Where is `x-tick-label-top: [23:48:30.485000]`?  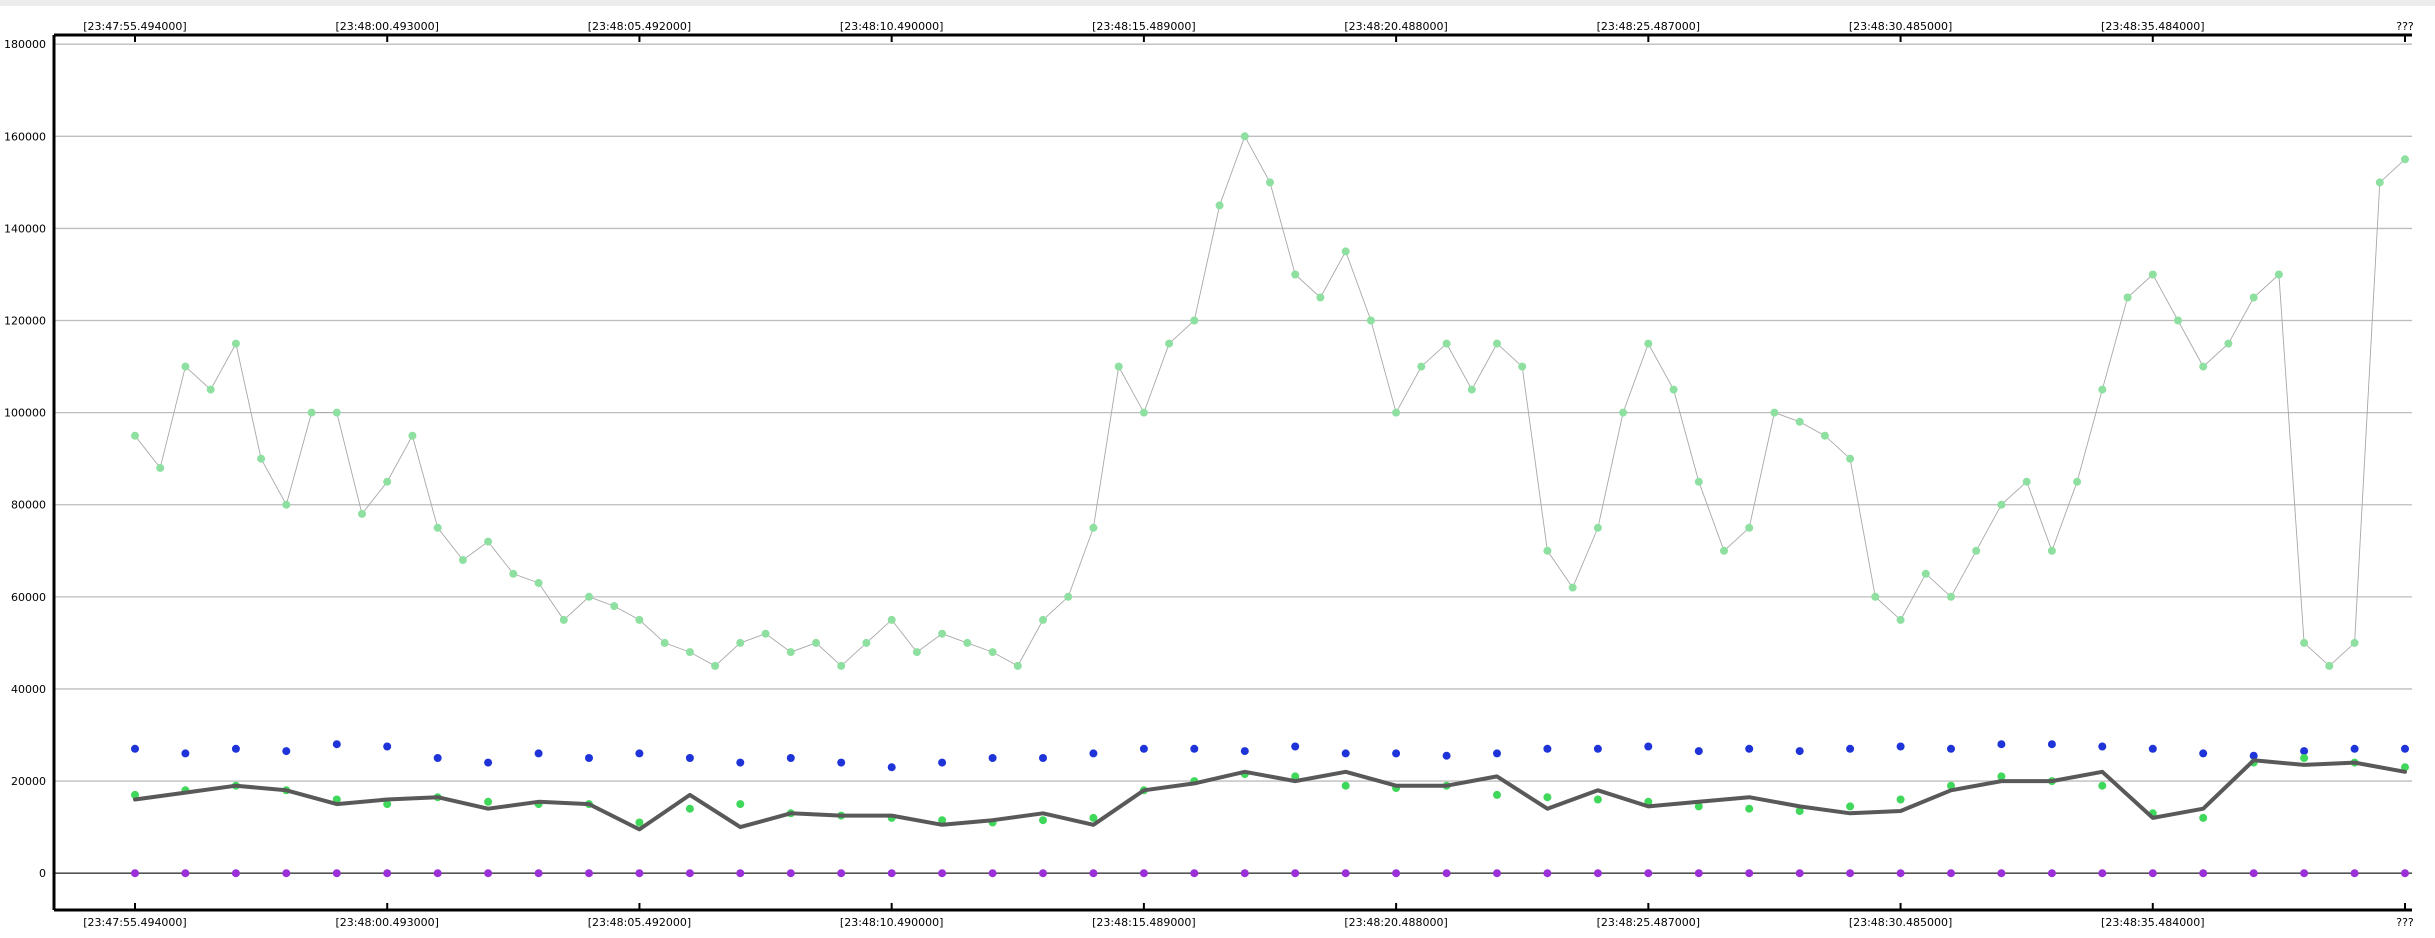
x-tick-label-top: [23:48:30.485000] is located at coordinates (1900, 26).